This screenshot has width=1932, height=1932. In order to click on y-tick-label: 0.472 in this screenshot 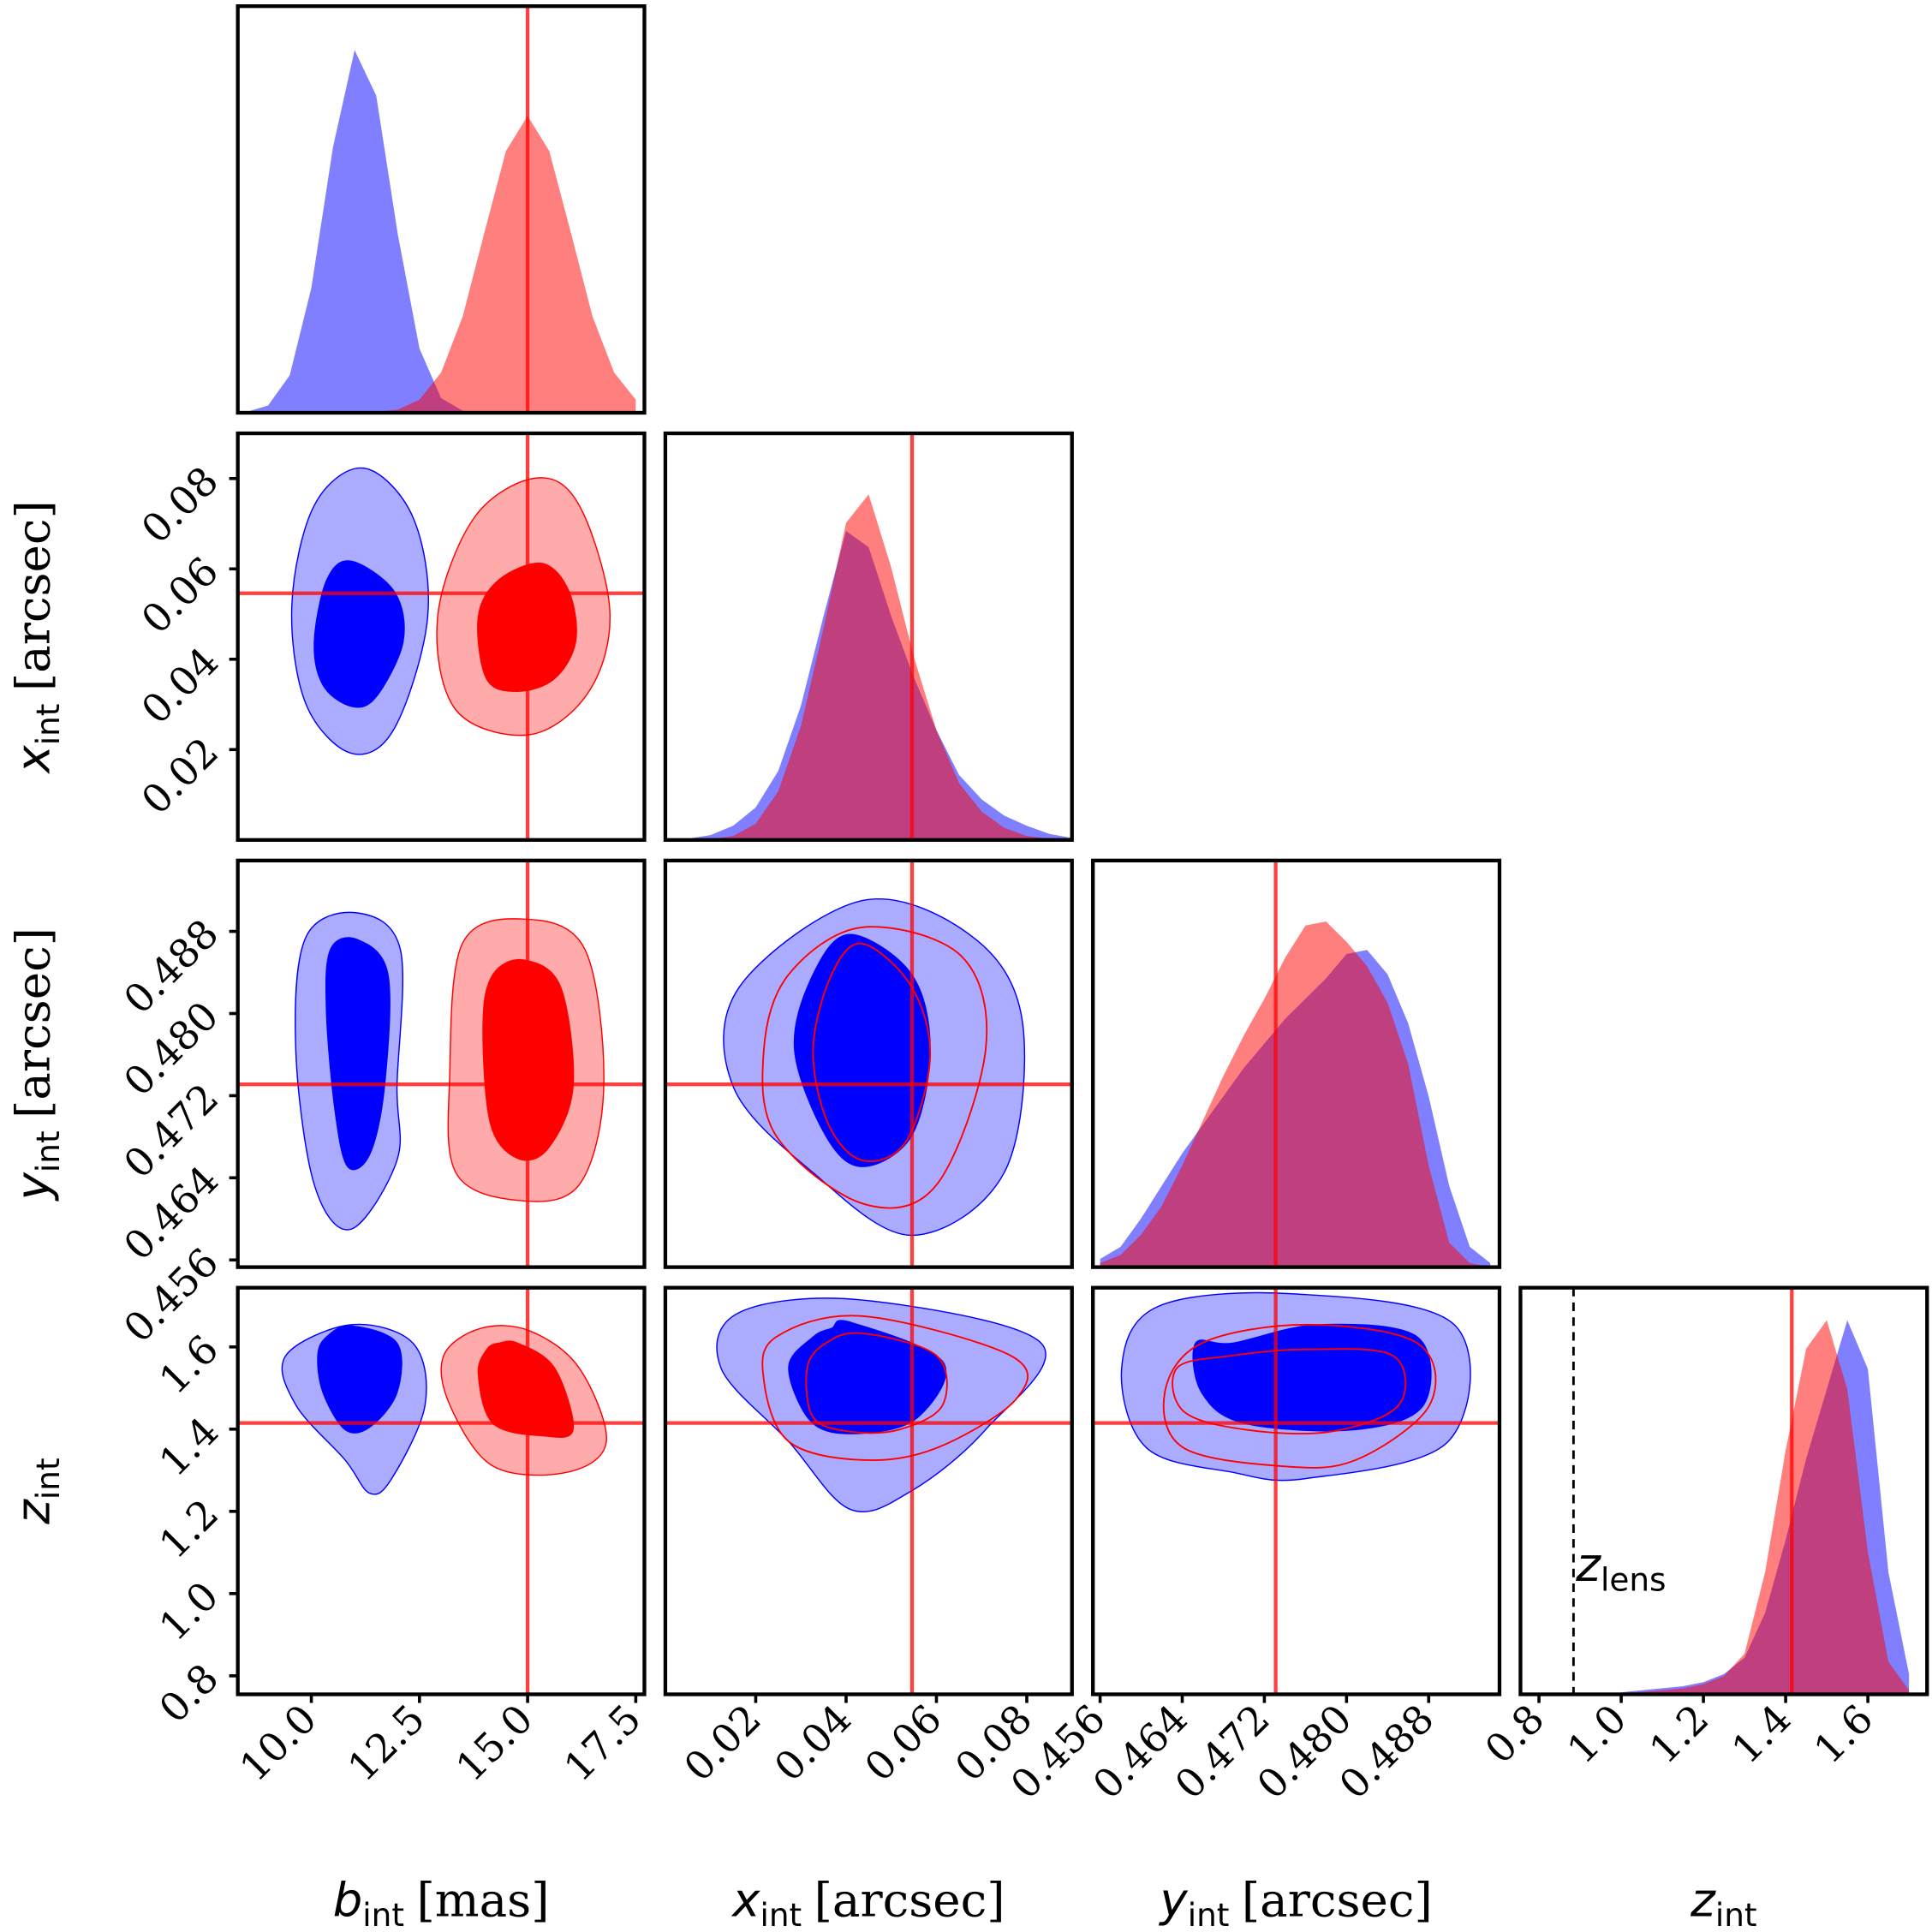, I will do `click(171, 1131)`.